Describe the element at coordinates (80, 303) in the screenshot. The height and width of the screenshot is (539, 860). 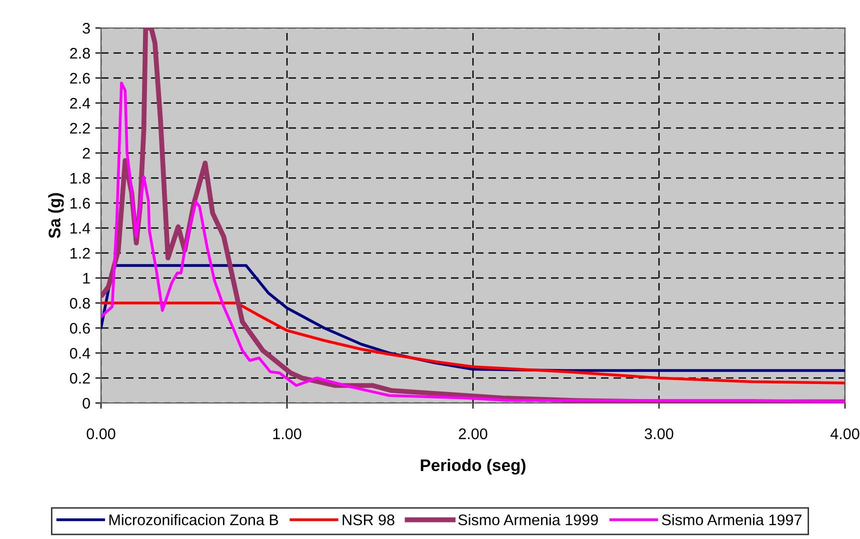
I see `y-tick-label: 0.8` at that location.